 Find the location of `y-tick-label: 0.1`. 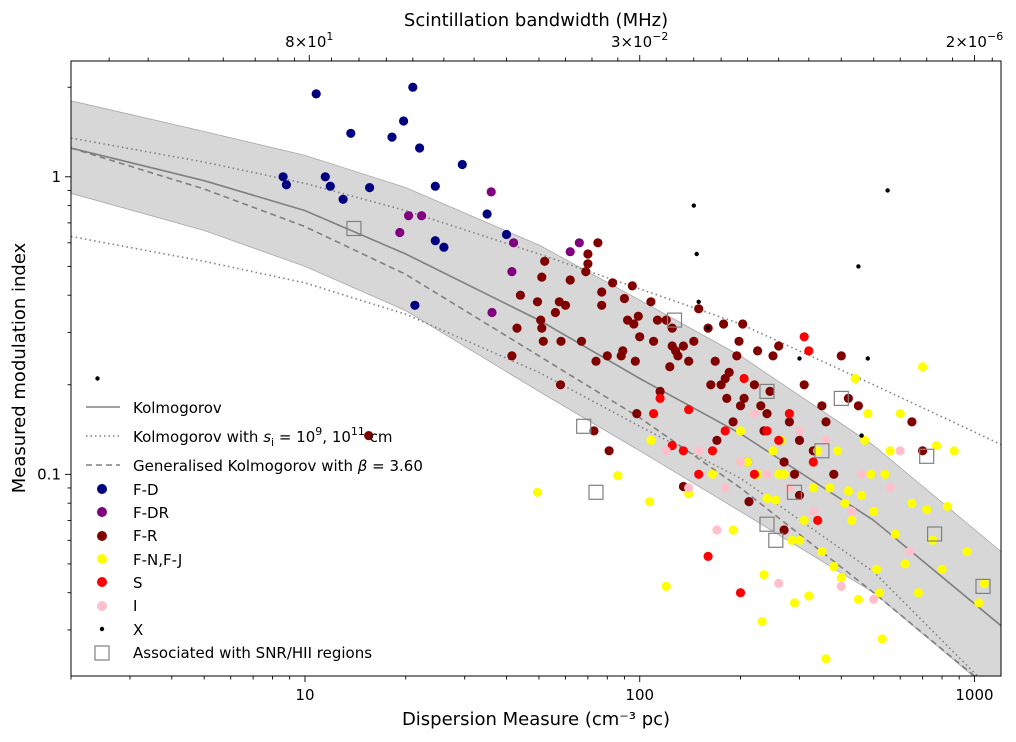

y-tick-label: 0.1 is located at coordinates (49, 474).